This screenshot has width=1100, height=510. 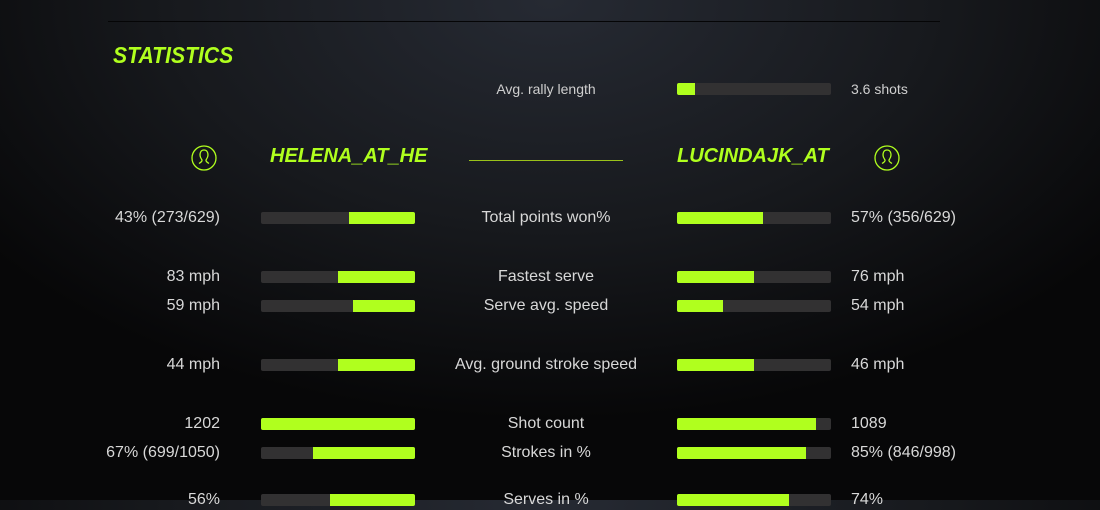 I want to click on stat-left-value: 83 mph, so click(x=193, y=276).